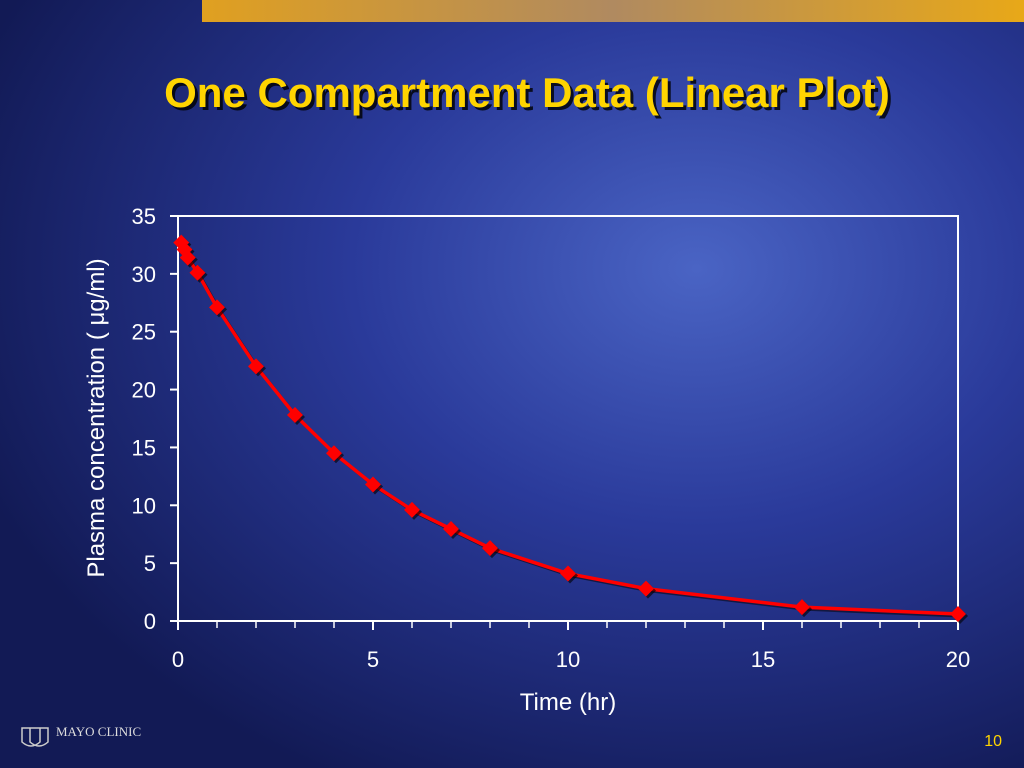  Describe the element at coordinates (144, 447) in the screenshot. I see `y-tick-label: 15` at that location.